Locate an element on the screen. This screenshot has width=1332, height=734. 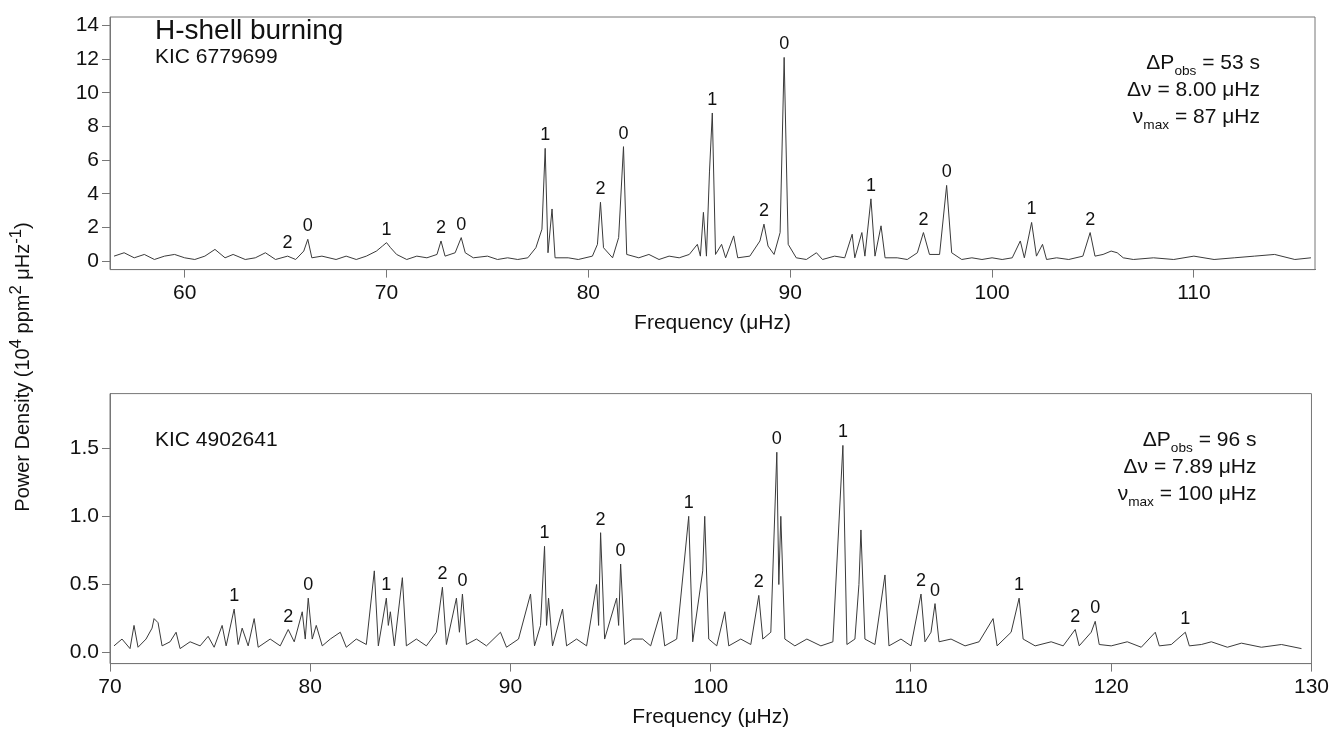
x-tick-label: 130 is located at coordinates (1311, 685).